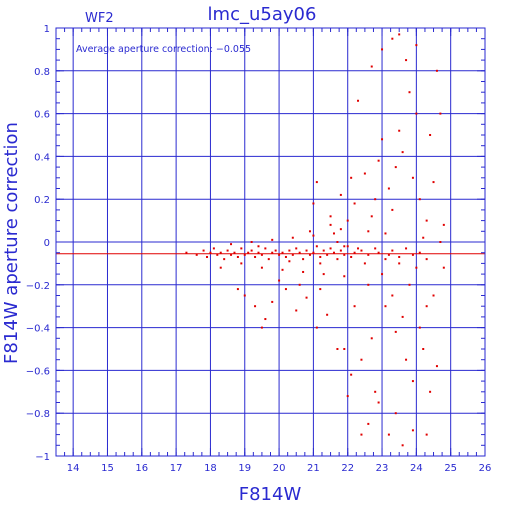 Image resolution: width=512 pixels, height=512 pixels. Describe the element at coordinates (107, 468) in the screenshot. I see `x-tick-label: 15` at that location.